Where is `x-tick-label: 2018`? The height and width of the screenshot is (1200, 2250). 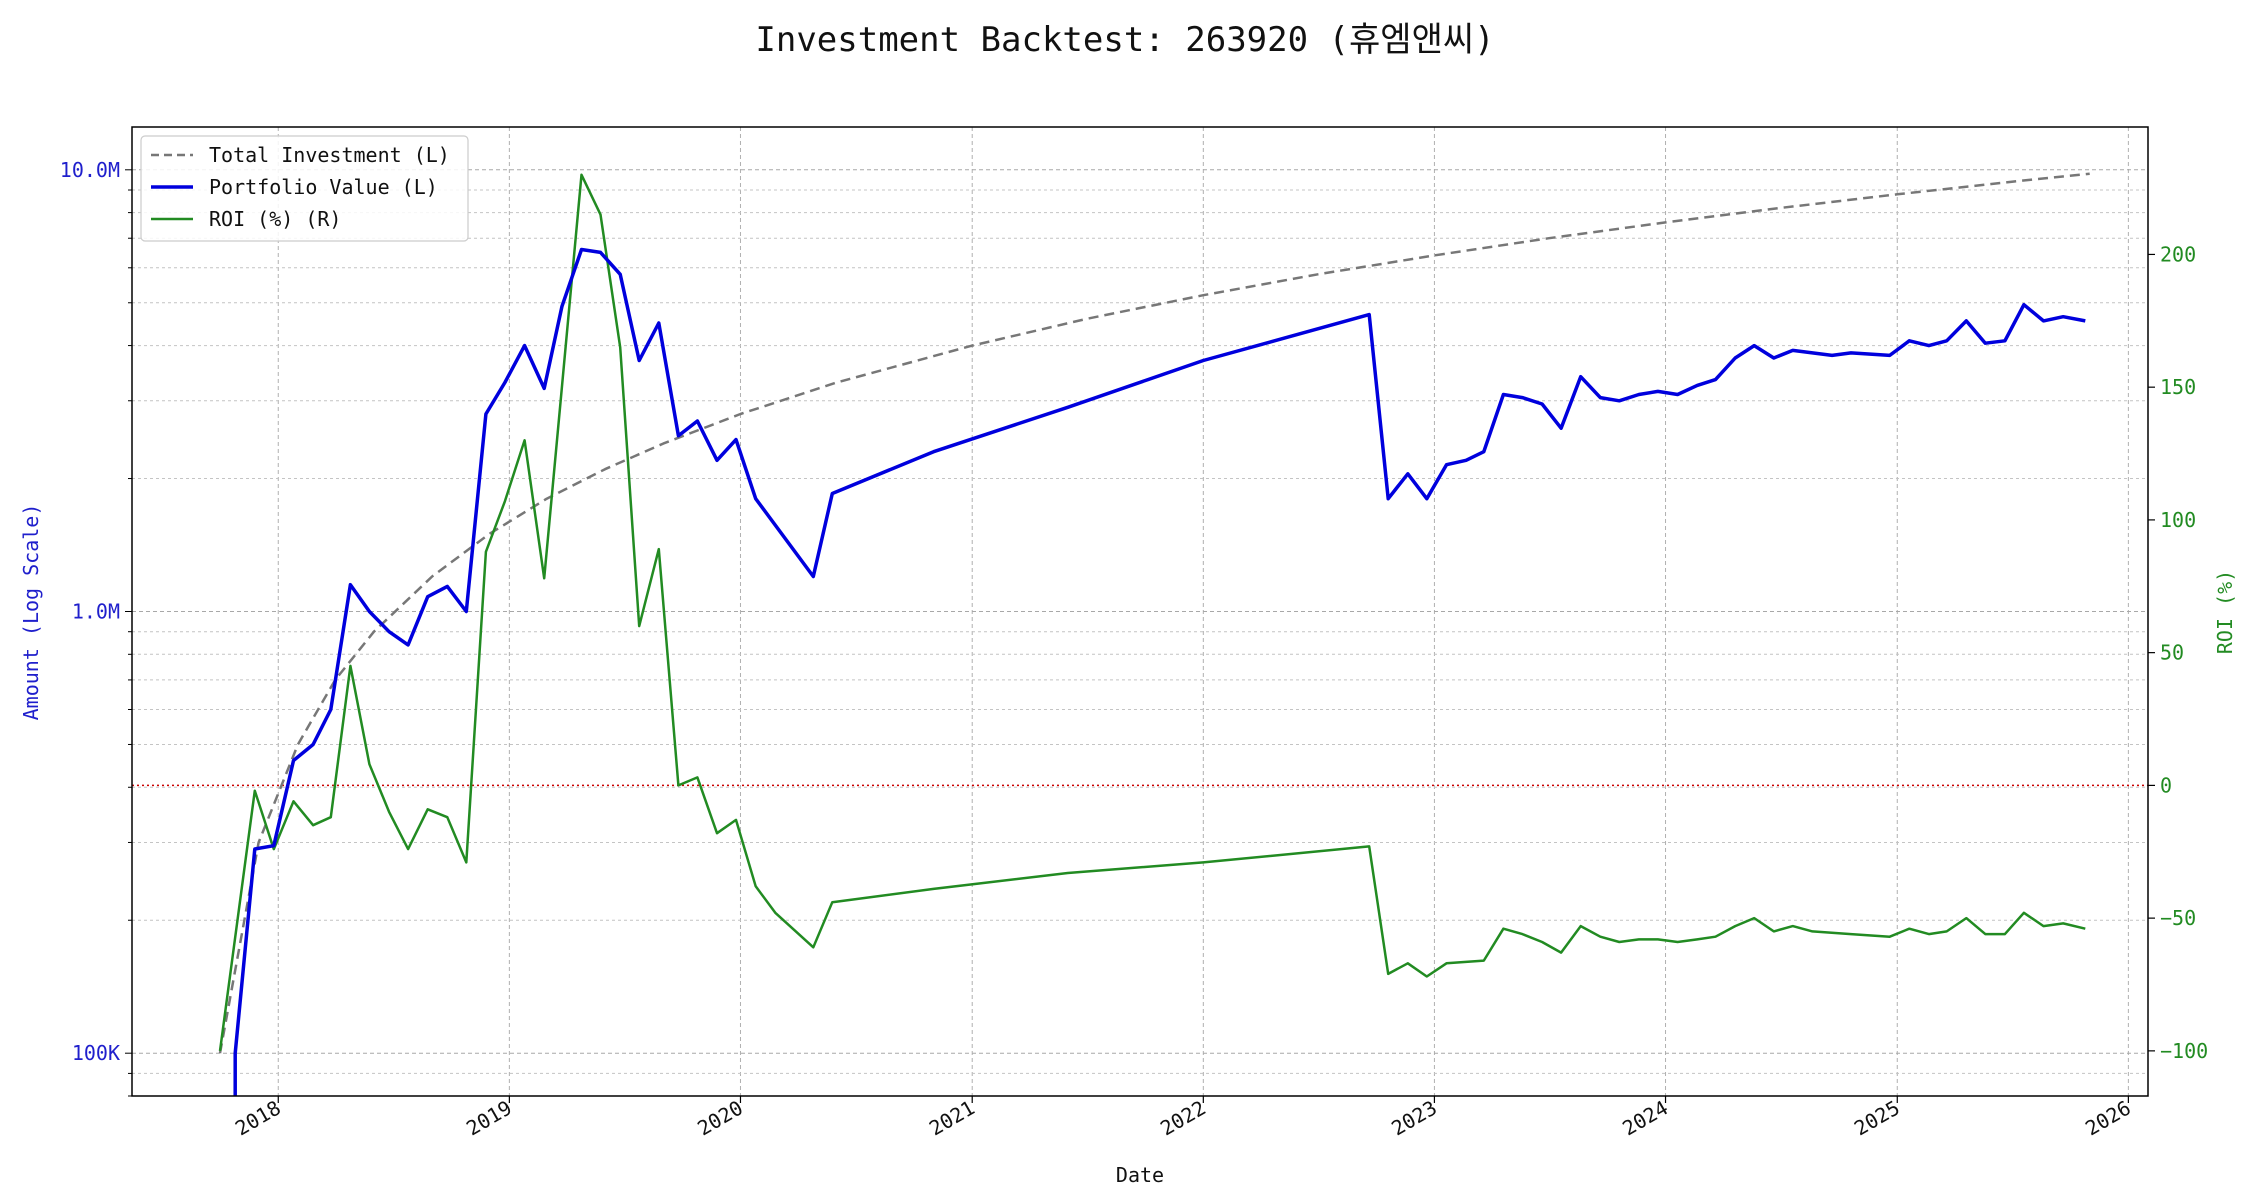 x-tick-label: 2018 is located at coordinates (258, 1118).